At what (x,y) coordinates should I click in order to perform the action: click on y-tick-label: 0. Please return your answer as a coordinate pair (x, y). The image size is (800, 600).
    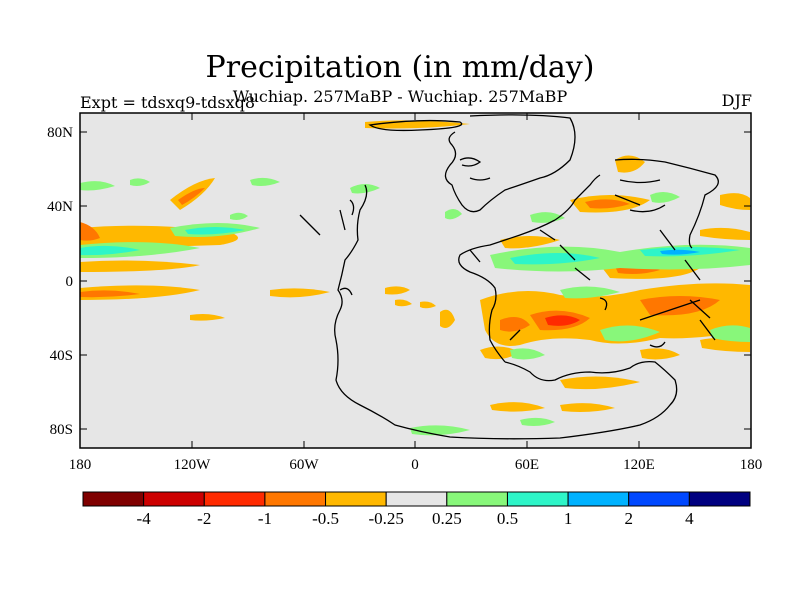
    Looking at the image, I should click on (70, 282).